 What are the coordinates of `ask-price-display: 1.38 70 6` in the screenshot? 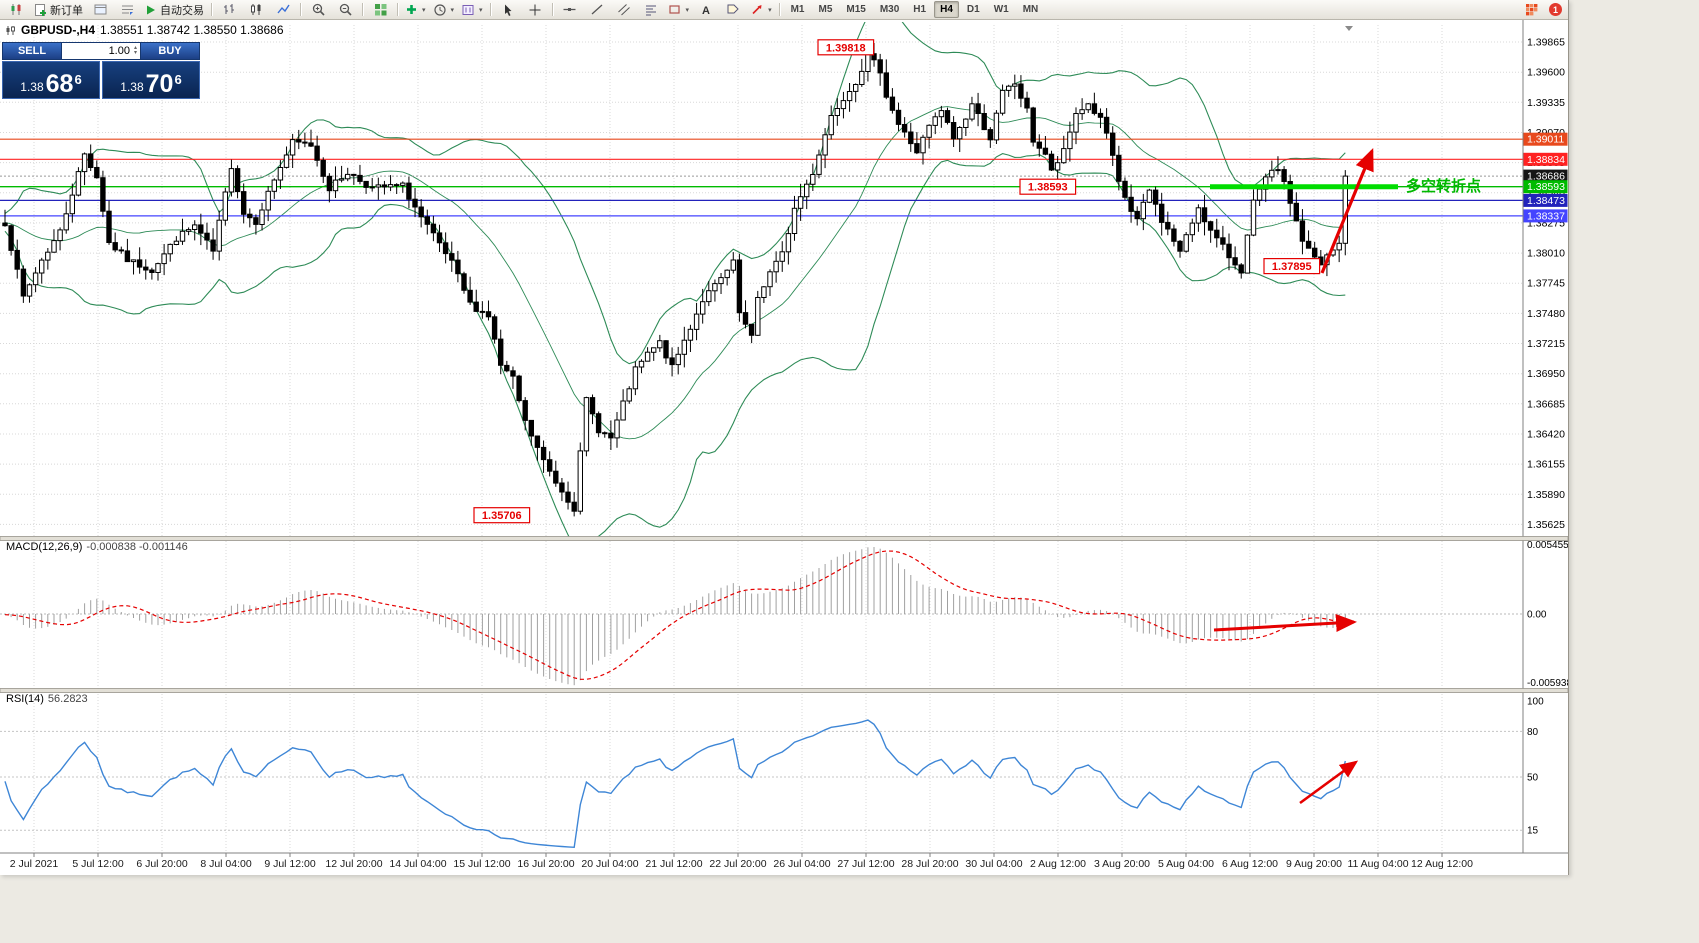 It's located at (151, 80).